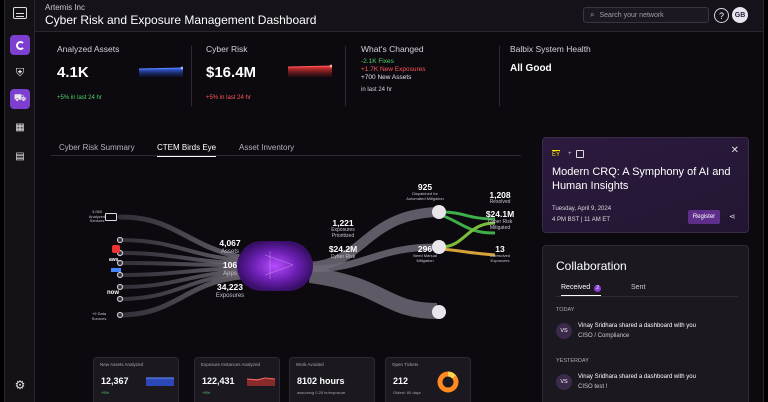 This screenshot has height=402, width=768. What do you see at coordinates (230, 265) in the screenshot?
I see `apps-count: 106` at bounding box center [230, 265].